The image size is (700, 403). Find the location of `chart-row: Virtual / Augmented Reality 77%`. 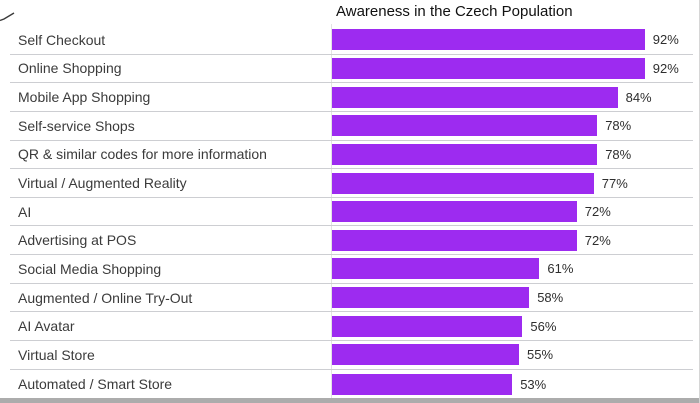

chart-row: Virtual / Augmented Reality 77% is located at coordinates (351, 183).